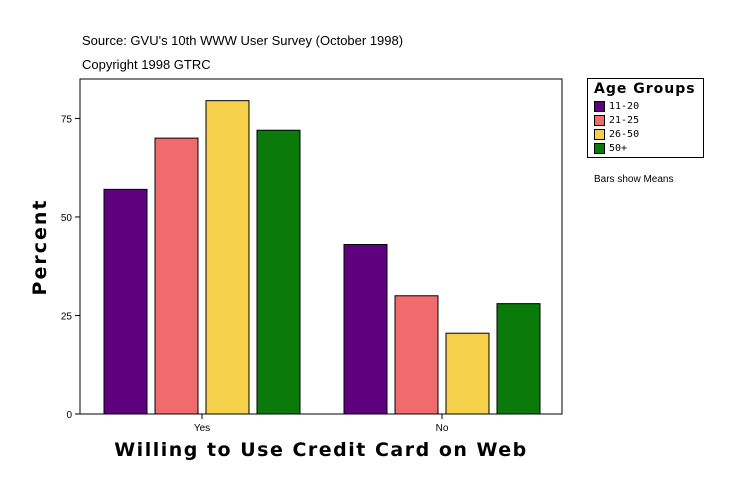 This screenshot has height=496, width=739. I want to click on legend: Age Groups 11-20 21-25 26-50 50+, so click(645, 118).